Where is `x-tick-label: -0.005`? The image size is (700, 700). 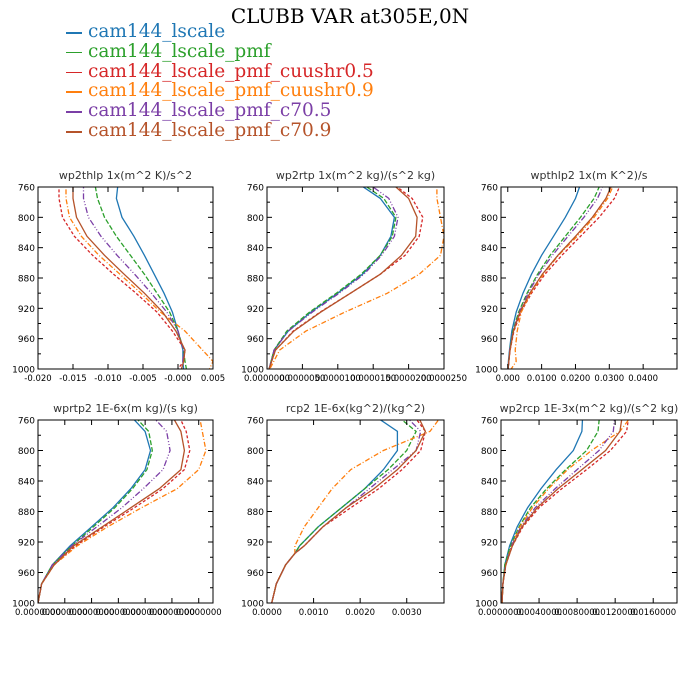 x-tick-label: -0.005 is located at coordinates (142, 379).